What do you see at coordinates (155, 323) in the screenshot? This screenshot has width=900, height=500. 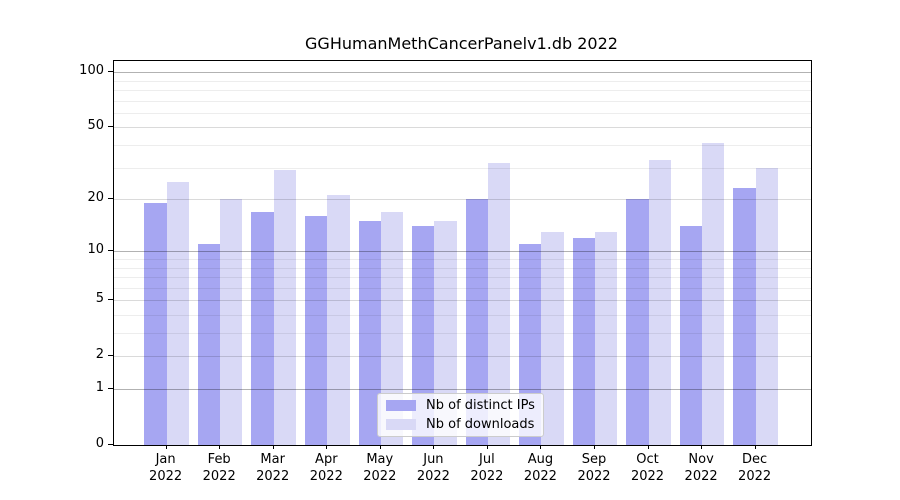 I see `bar-distinct-ips-jan` at bounding box center [155, 323].